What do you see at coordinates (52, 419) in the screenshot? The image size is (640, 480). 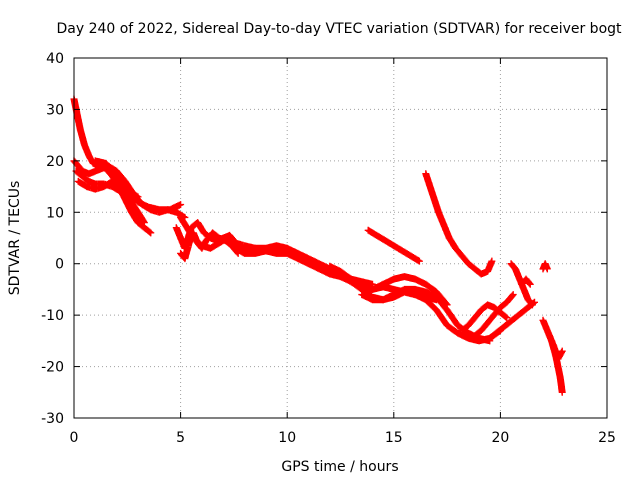 I see `y-tick-label: -30` at bounding box center [52, 419].